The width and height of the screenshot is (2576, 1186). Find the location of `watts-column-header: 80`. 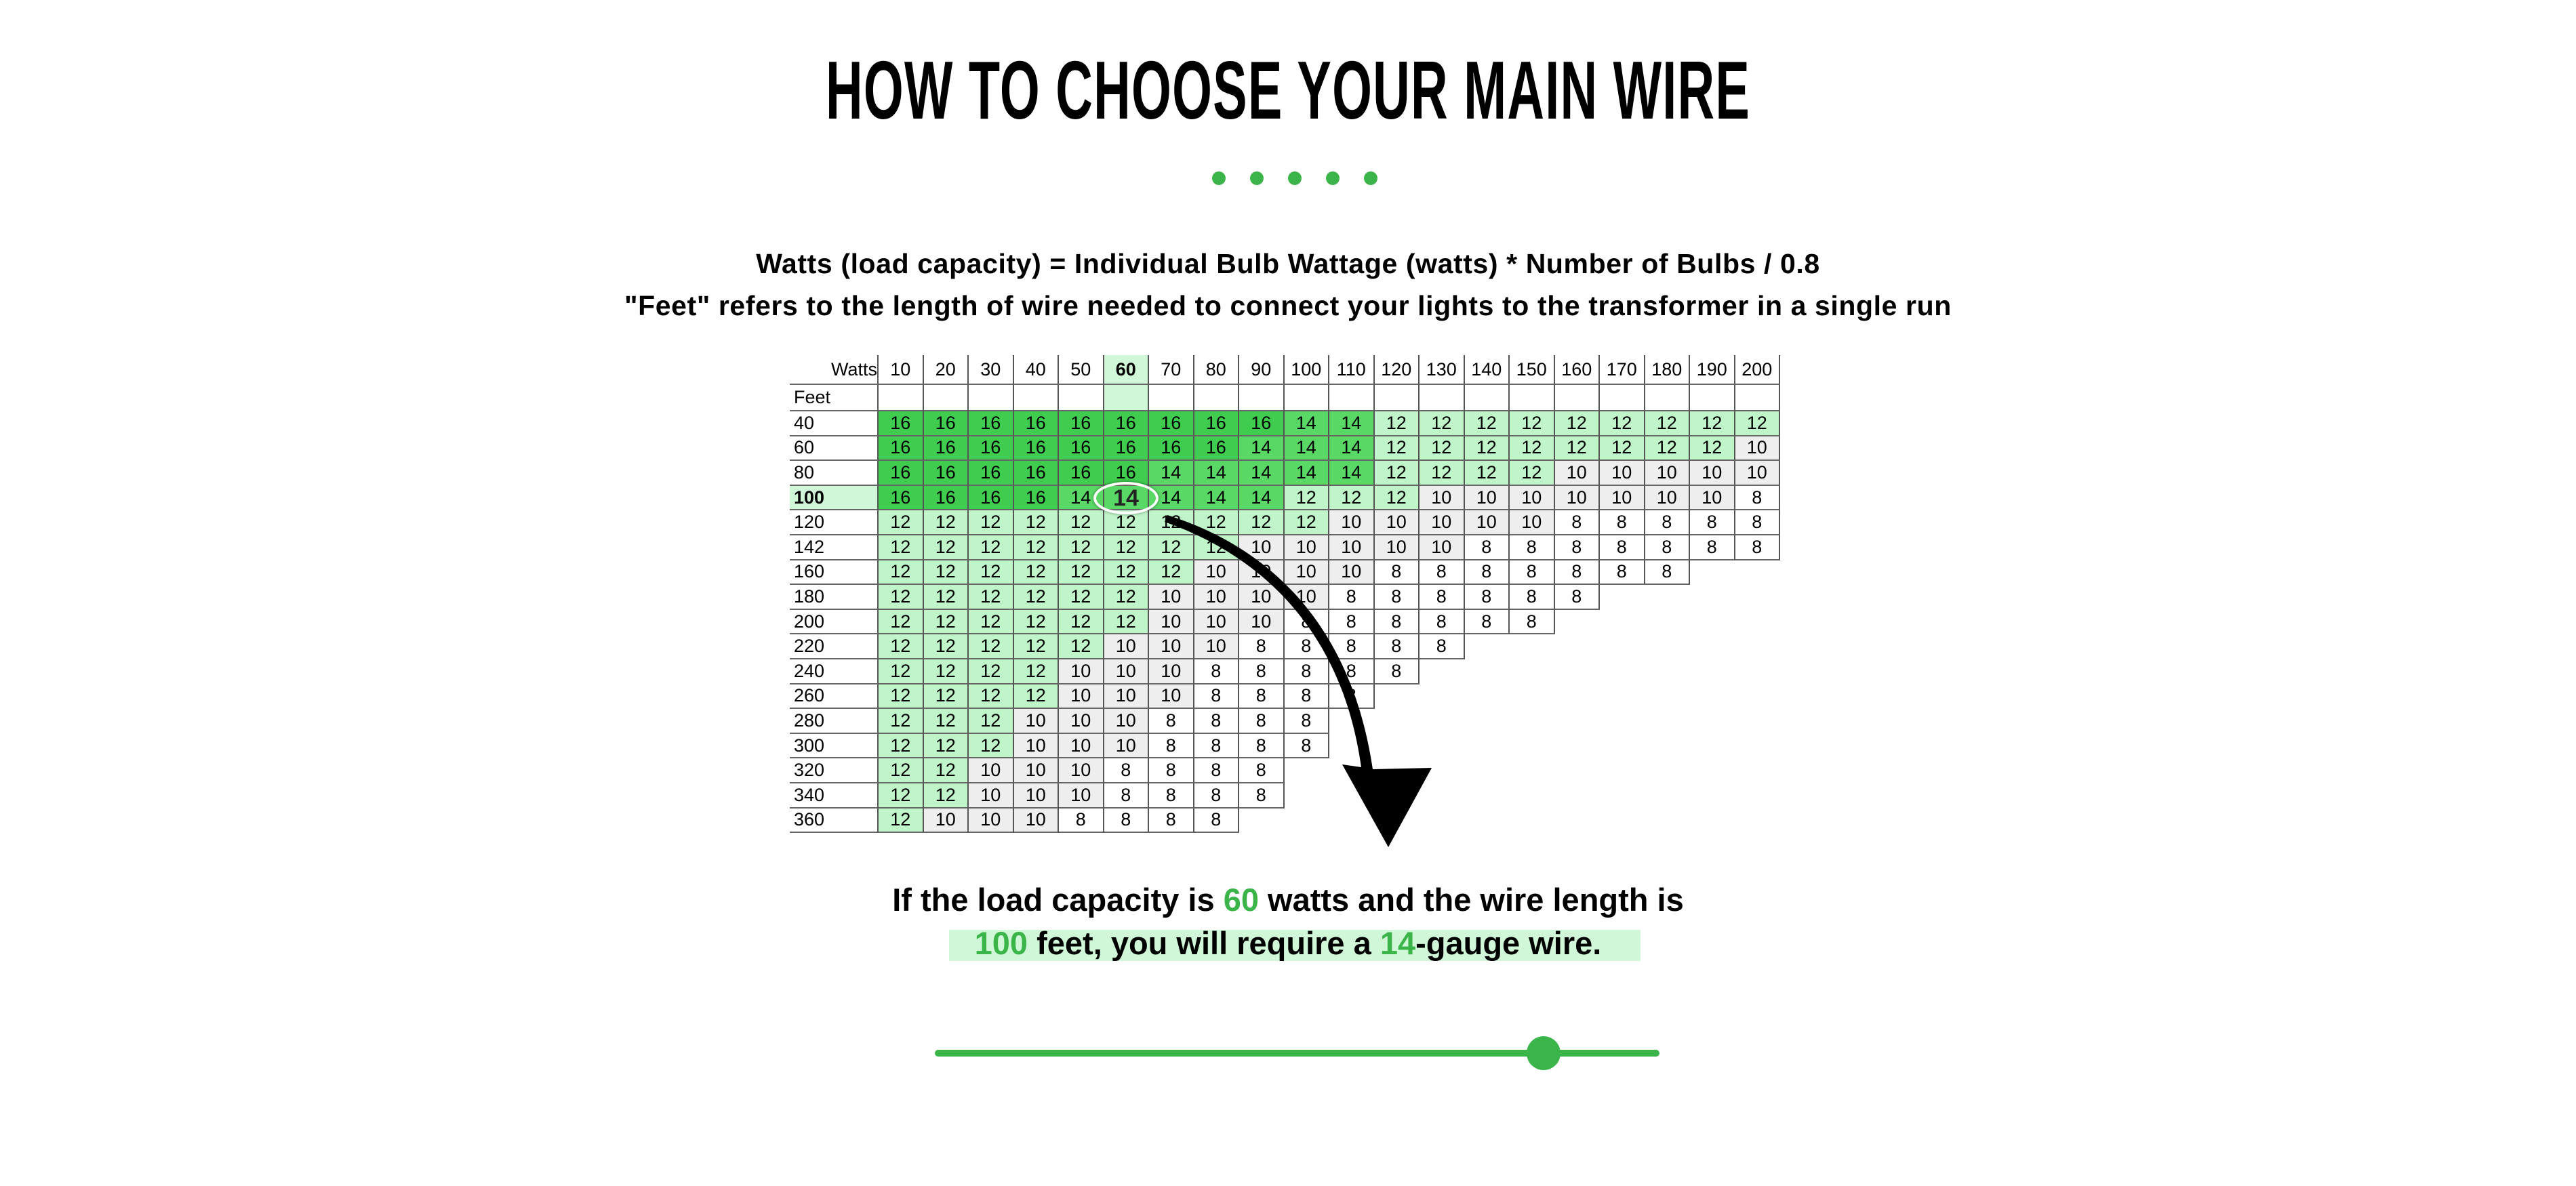

watts-column-header: 80 is located at coordinates (1216, 370).